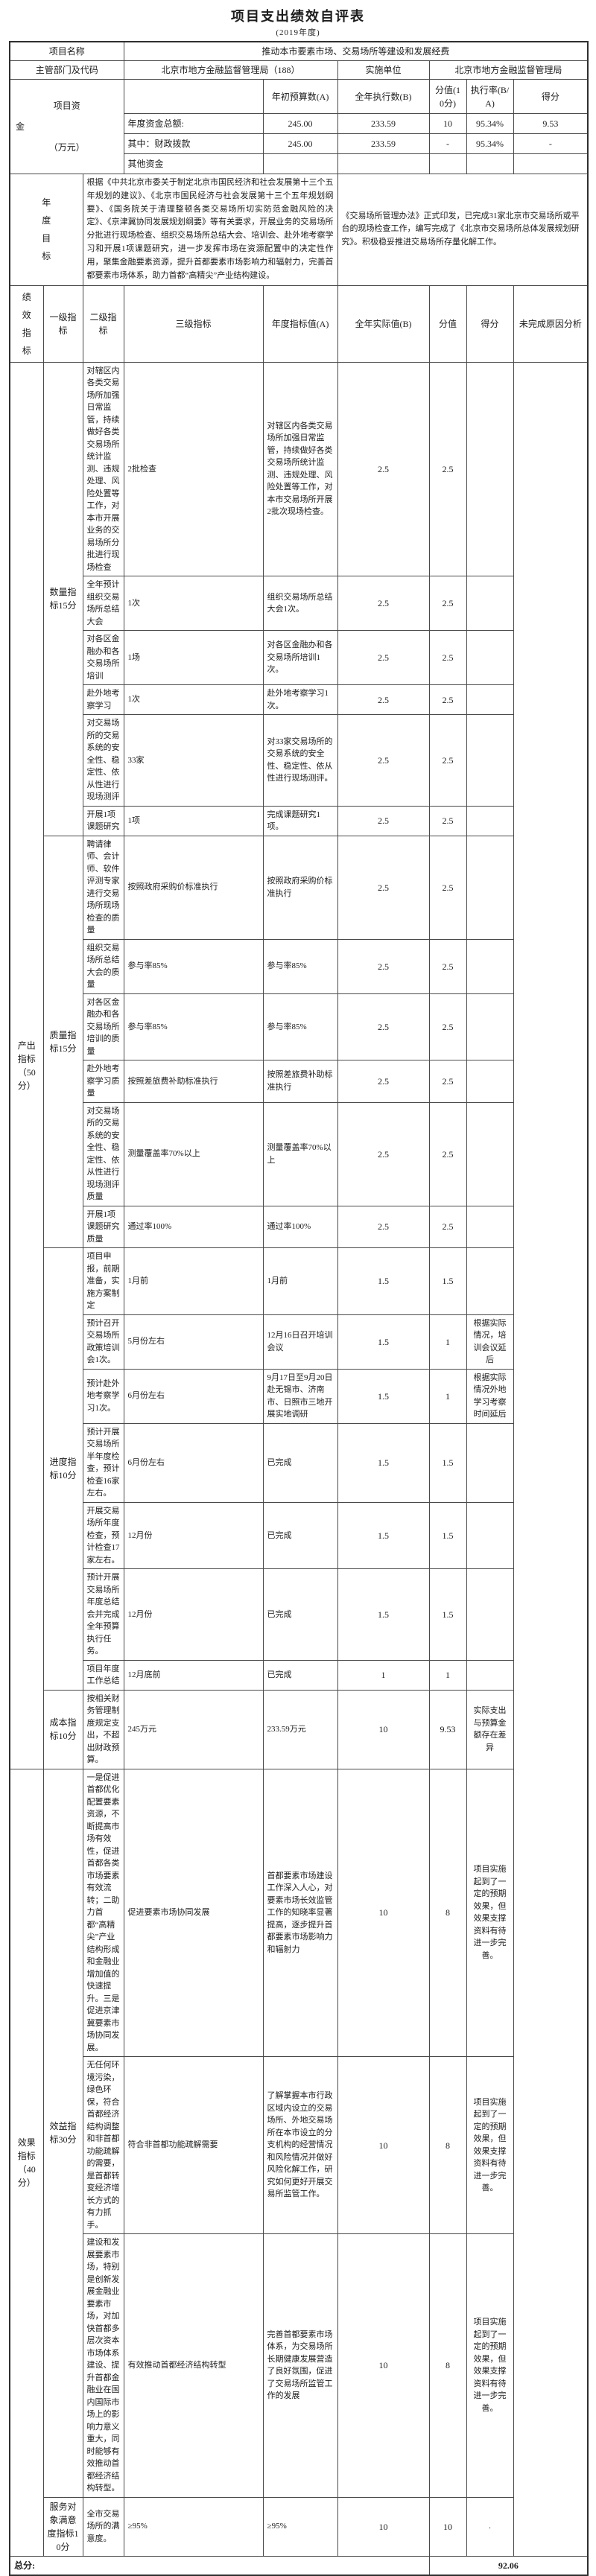  Describe the element at coordinates (103, 603) in the screenshot. I see `level3-indicator-cell: 全年预计组织交易场所总结大会` at that location.